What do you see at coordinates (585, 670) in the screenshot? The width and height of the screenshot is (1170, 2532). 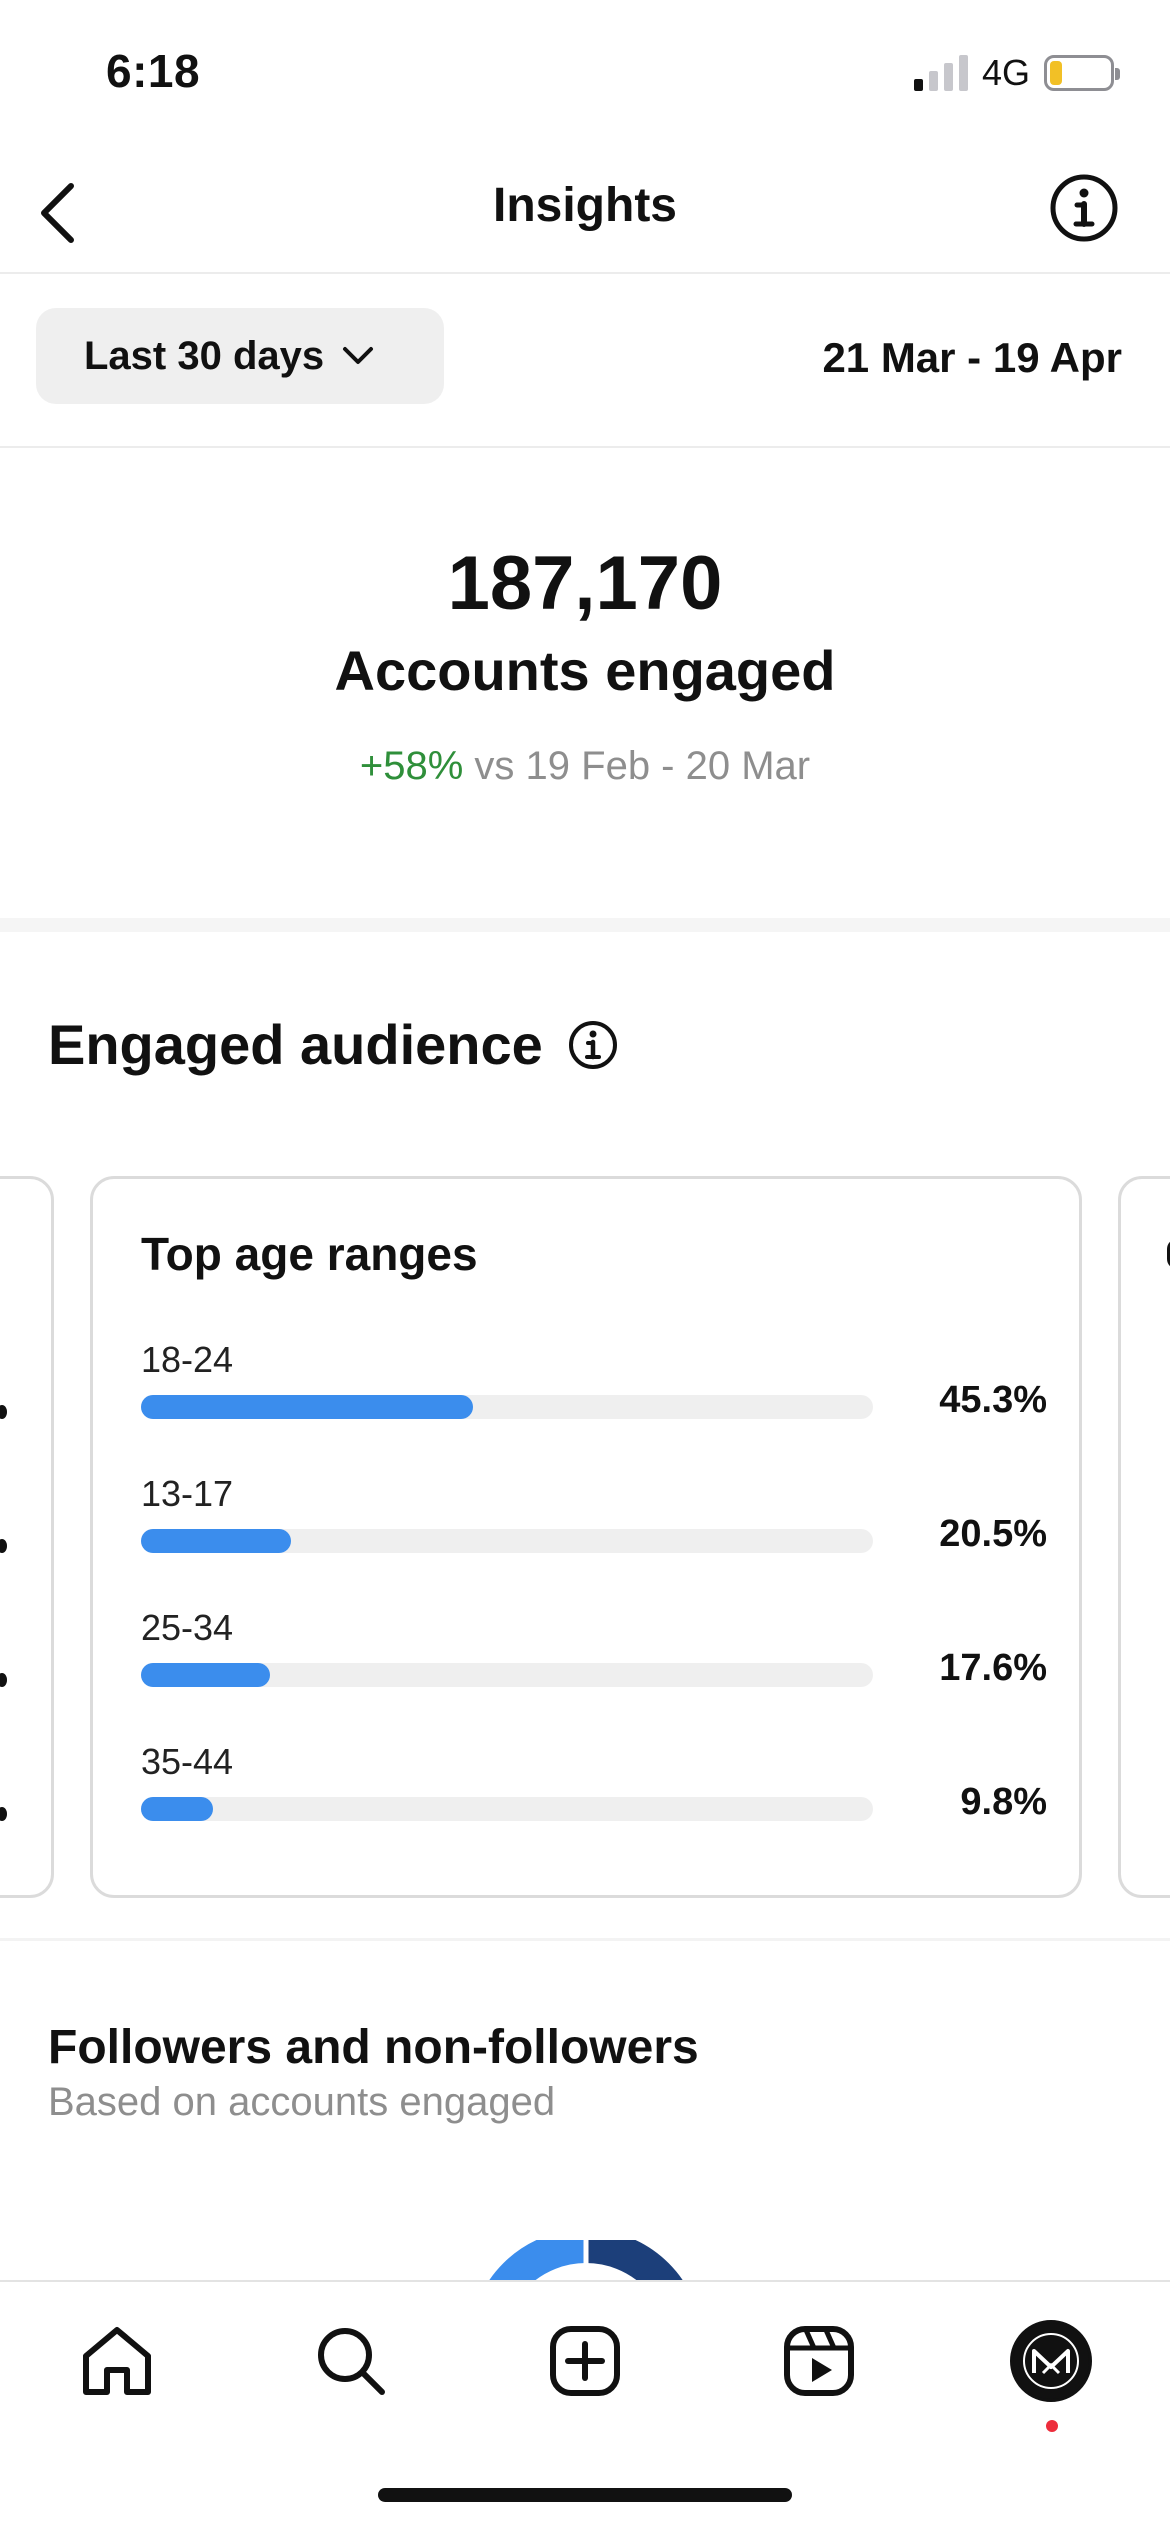 I see `accounts-engaged-label: Accounts engaged` at bounding box center [585, 670].